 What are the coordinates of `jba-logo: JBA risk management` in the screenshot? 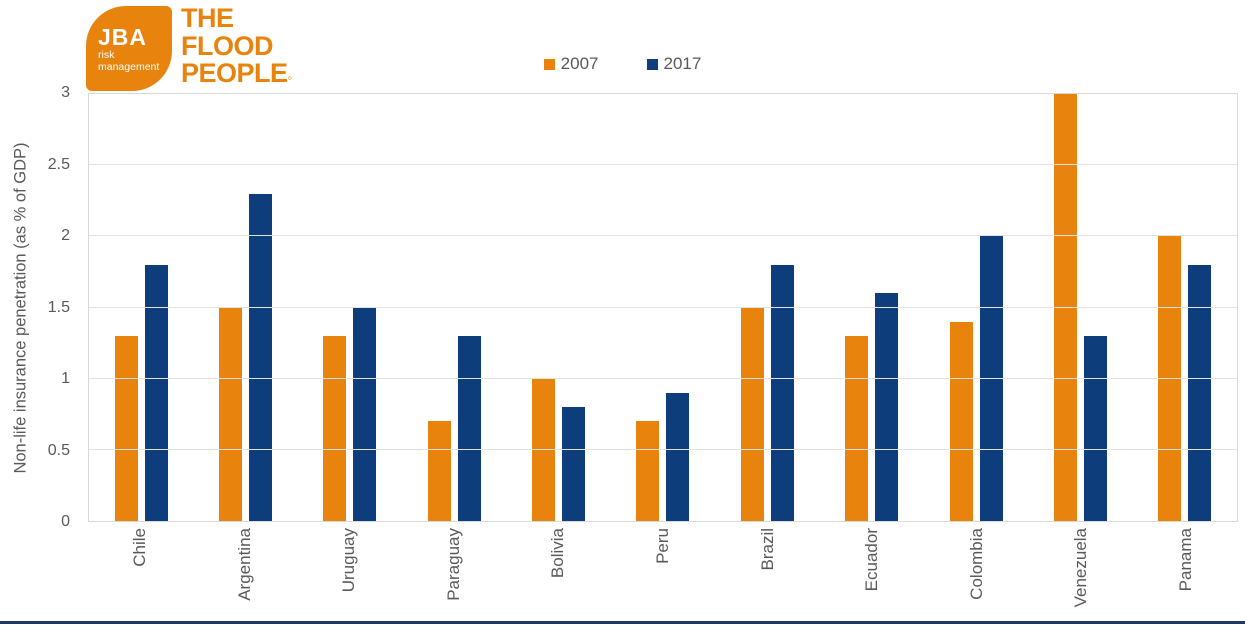 It's located at (129, 48).